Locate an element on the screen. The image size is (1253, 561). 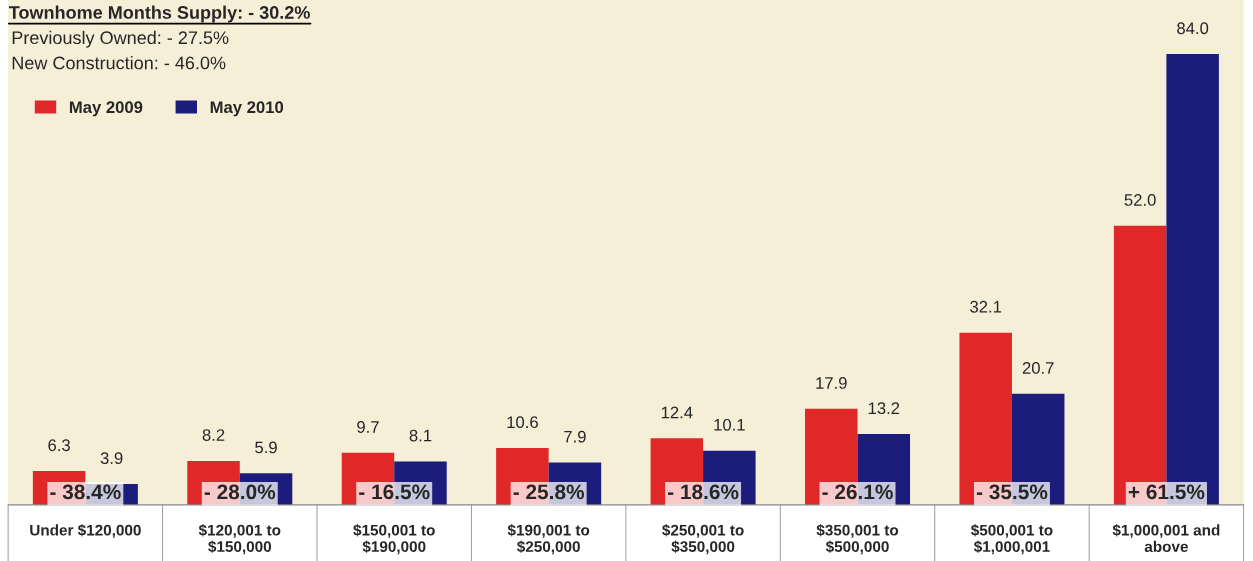
annotation: - 26.1% is located at coordinates (857, 492).